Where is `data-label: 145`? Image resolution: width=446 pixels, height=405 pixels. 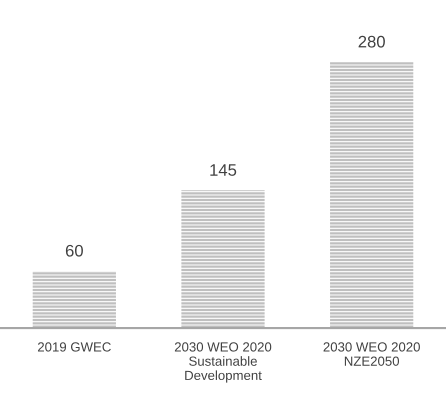 data-label: 145 is located at coordinates (223, 170).